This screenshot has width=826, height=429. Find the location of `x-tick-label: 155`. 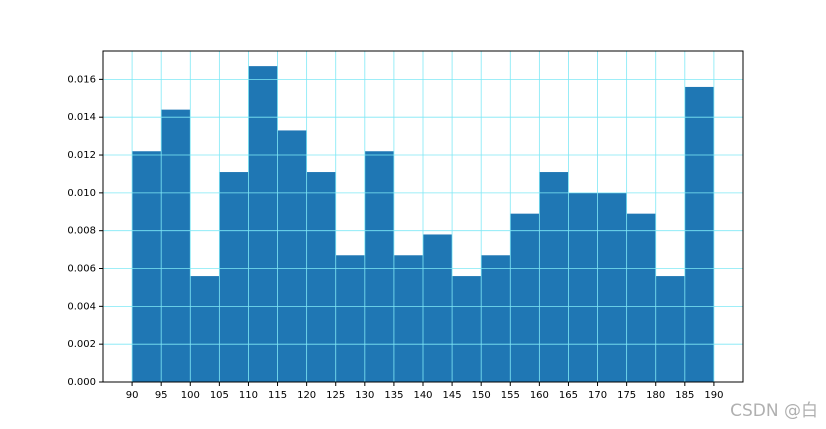

x-tick-label: 155 is located at coordinates (510, 395).